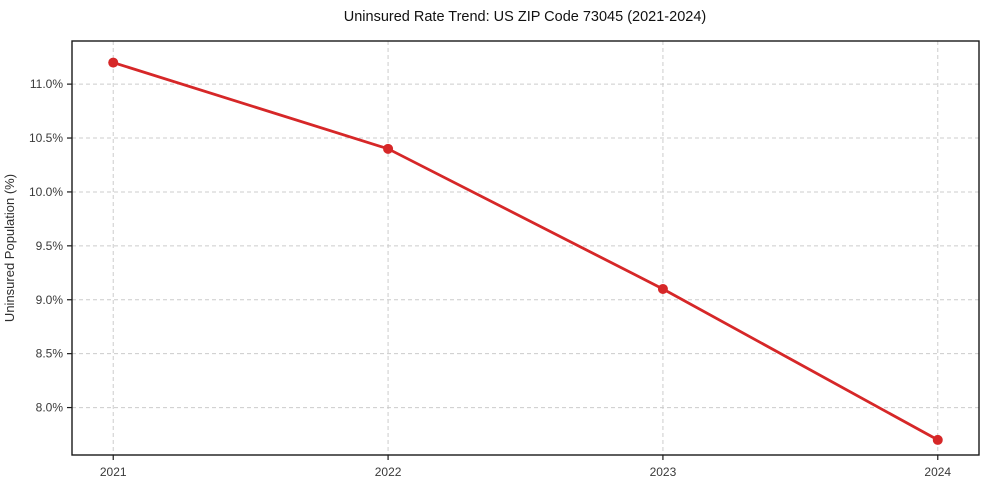  Describe the element at coordinates (46, 84) in the screenshot. I see `y-tick-label: 11.0%` at that location.